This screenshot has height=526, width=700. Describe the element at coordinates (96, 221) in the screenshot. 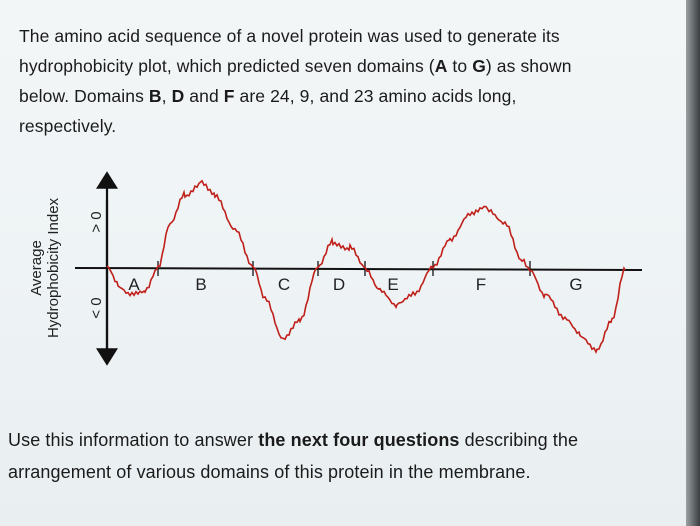

I see `y-positive-label: > 0` at that location.